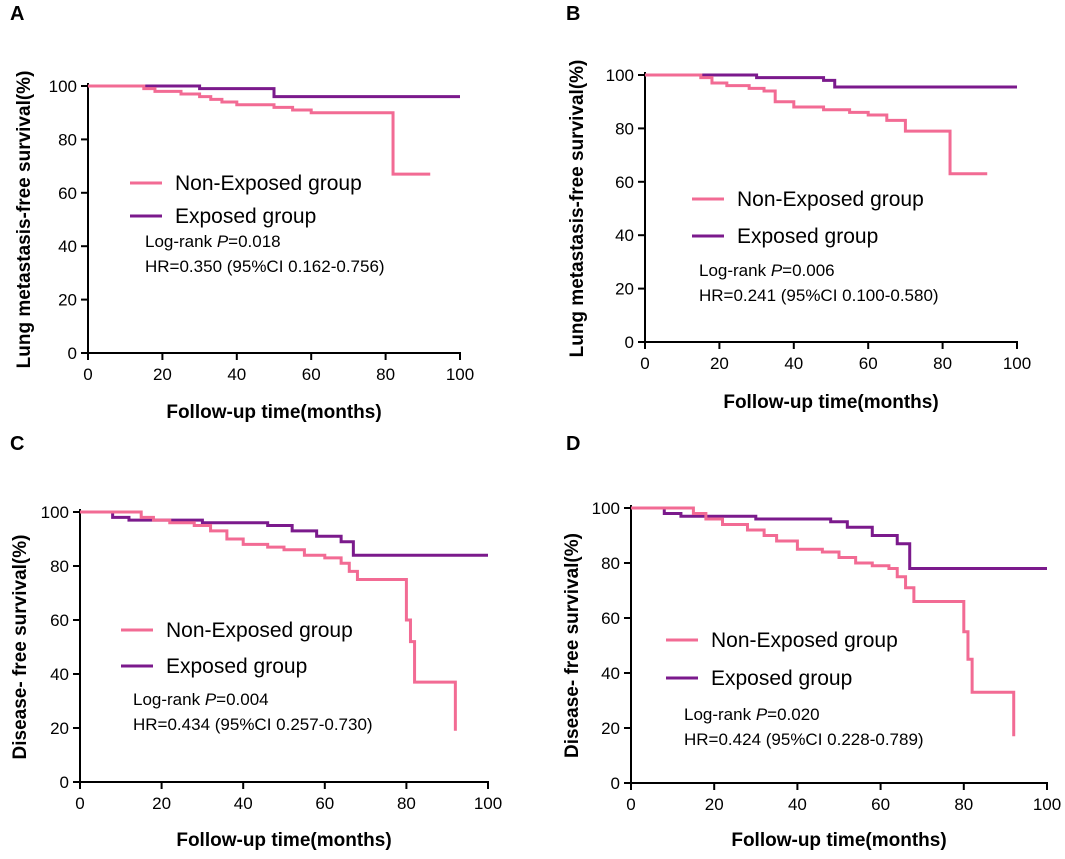 The width and height of the screenshot is (1065, 859). What do you see at coordinates (819, 295) in the screenshot?
I see `hazard-ratio-annotation: HR=0.241 (95%CI 0.100-0.580)` at bounding box center [819, 295].